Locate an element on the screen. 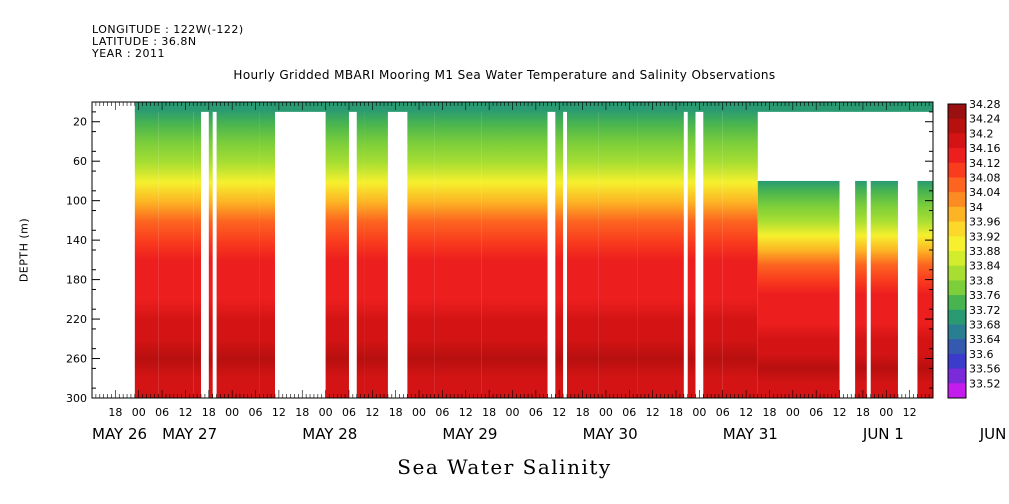 The image size is (1009, 504). surface-band is located at coordinates (533, 107).